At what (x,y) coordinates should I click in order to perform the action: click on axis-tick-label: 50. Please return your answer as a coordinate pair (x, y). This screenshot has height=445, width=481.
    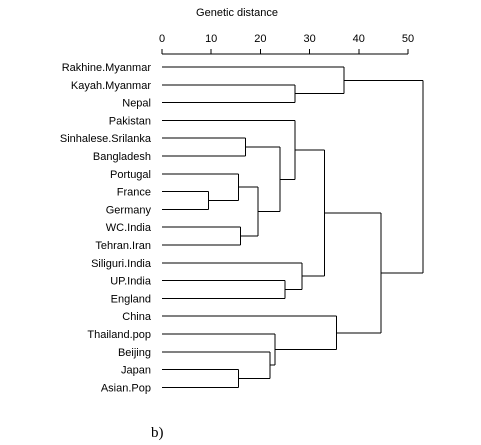
    Looking at the image, I should click on (408, 39).